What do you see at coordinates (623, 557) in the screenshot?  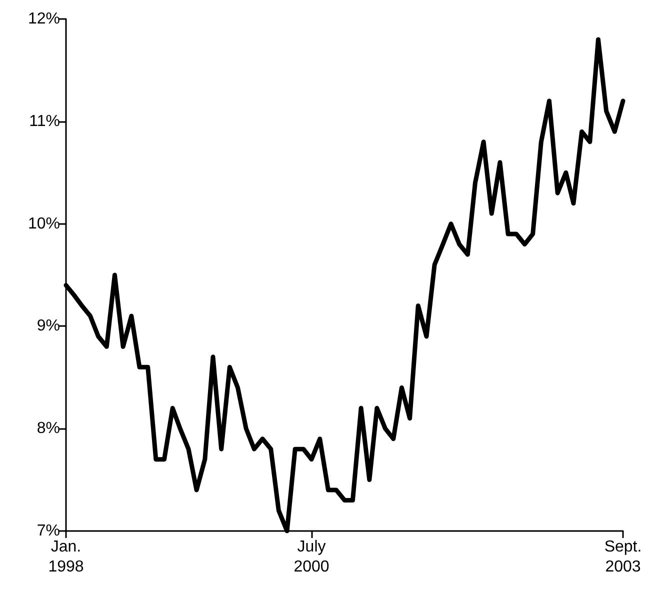 I see `x-tick-label: Sept. 2003` at bounding box center [623, 557].